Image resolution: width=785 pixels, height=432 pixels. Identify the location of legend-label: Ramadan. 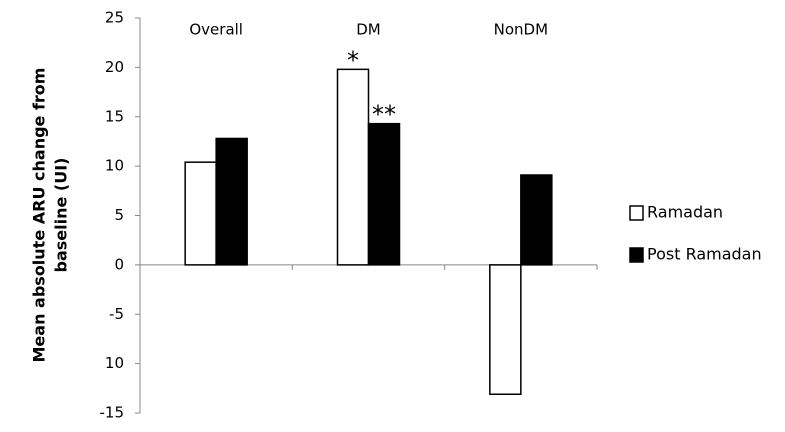
(685, 212).